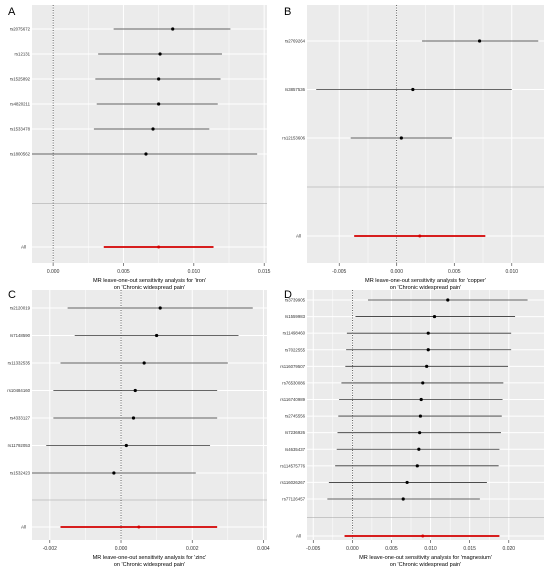 This screenshot has width=550, height=571. Describe the element at coordinates (292, 366) in the screenshot. I see `snp-label: rs116079507` at that location.